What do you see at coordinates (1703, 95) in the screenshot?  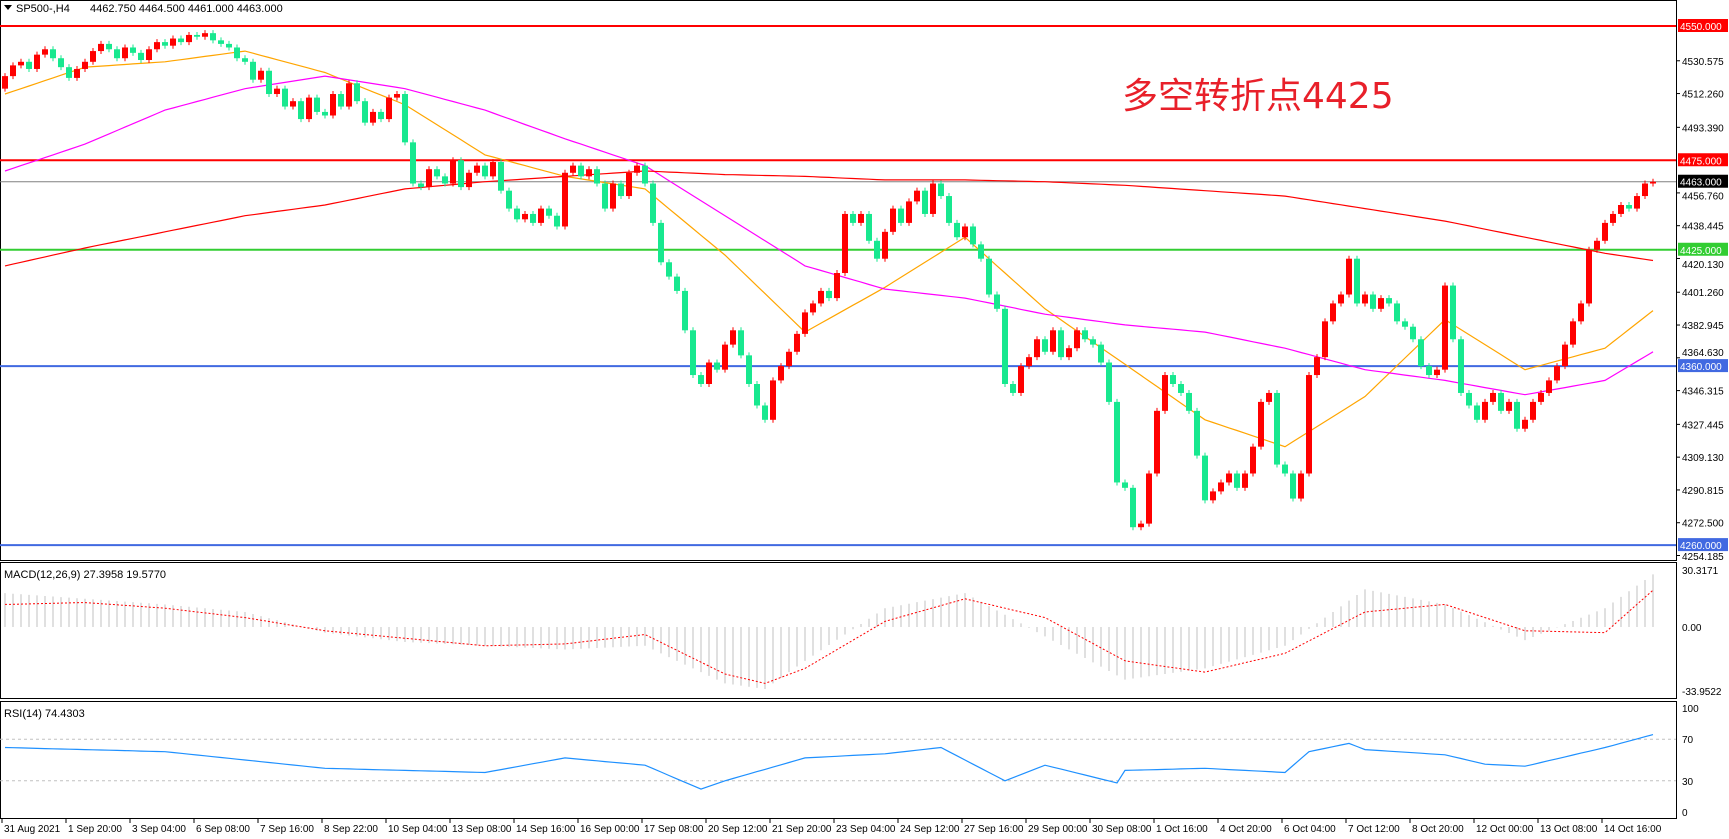 I see `price-axis-label: 4512.260` at bounding box center [1703, 95].